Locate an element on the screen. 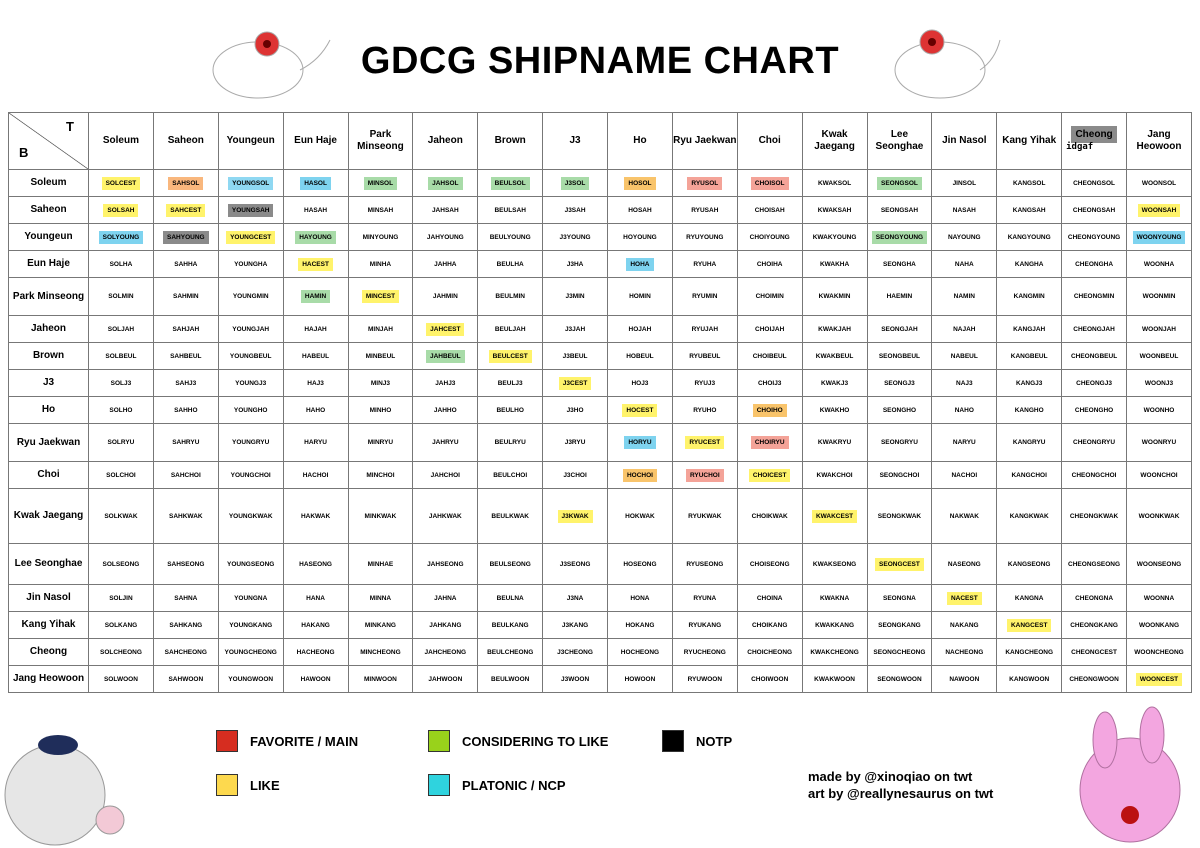  ship-cell: HAKWAK is located at coordinates (315, 516).